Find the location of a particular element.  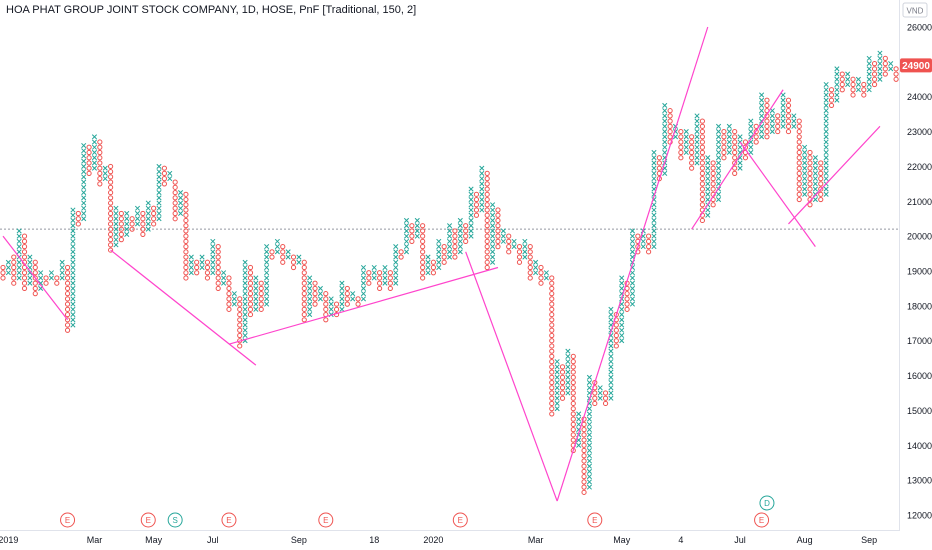

split-event-marker: S is located at coordinates (175, 520).